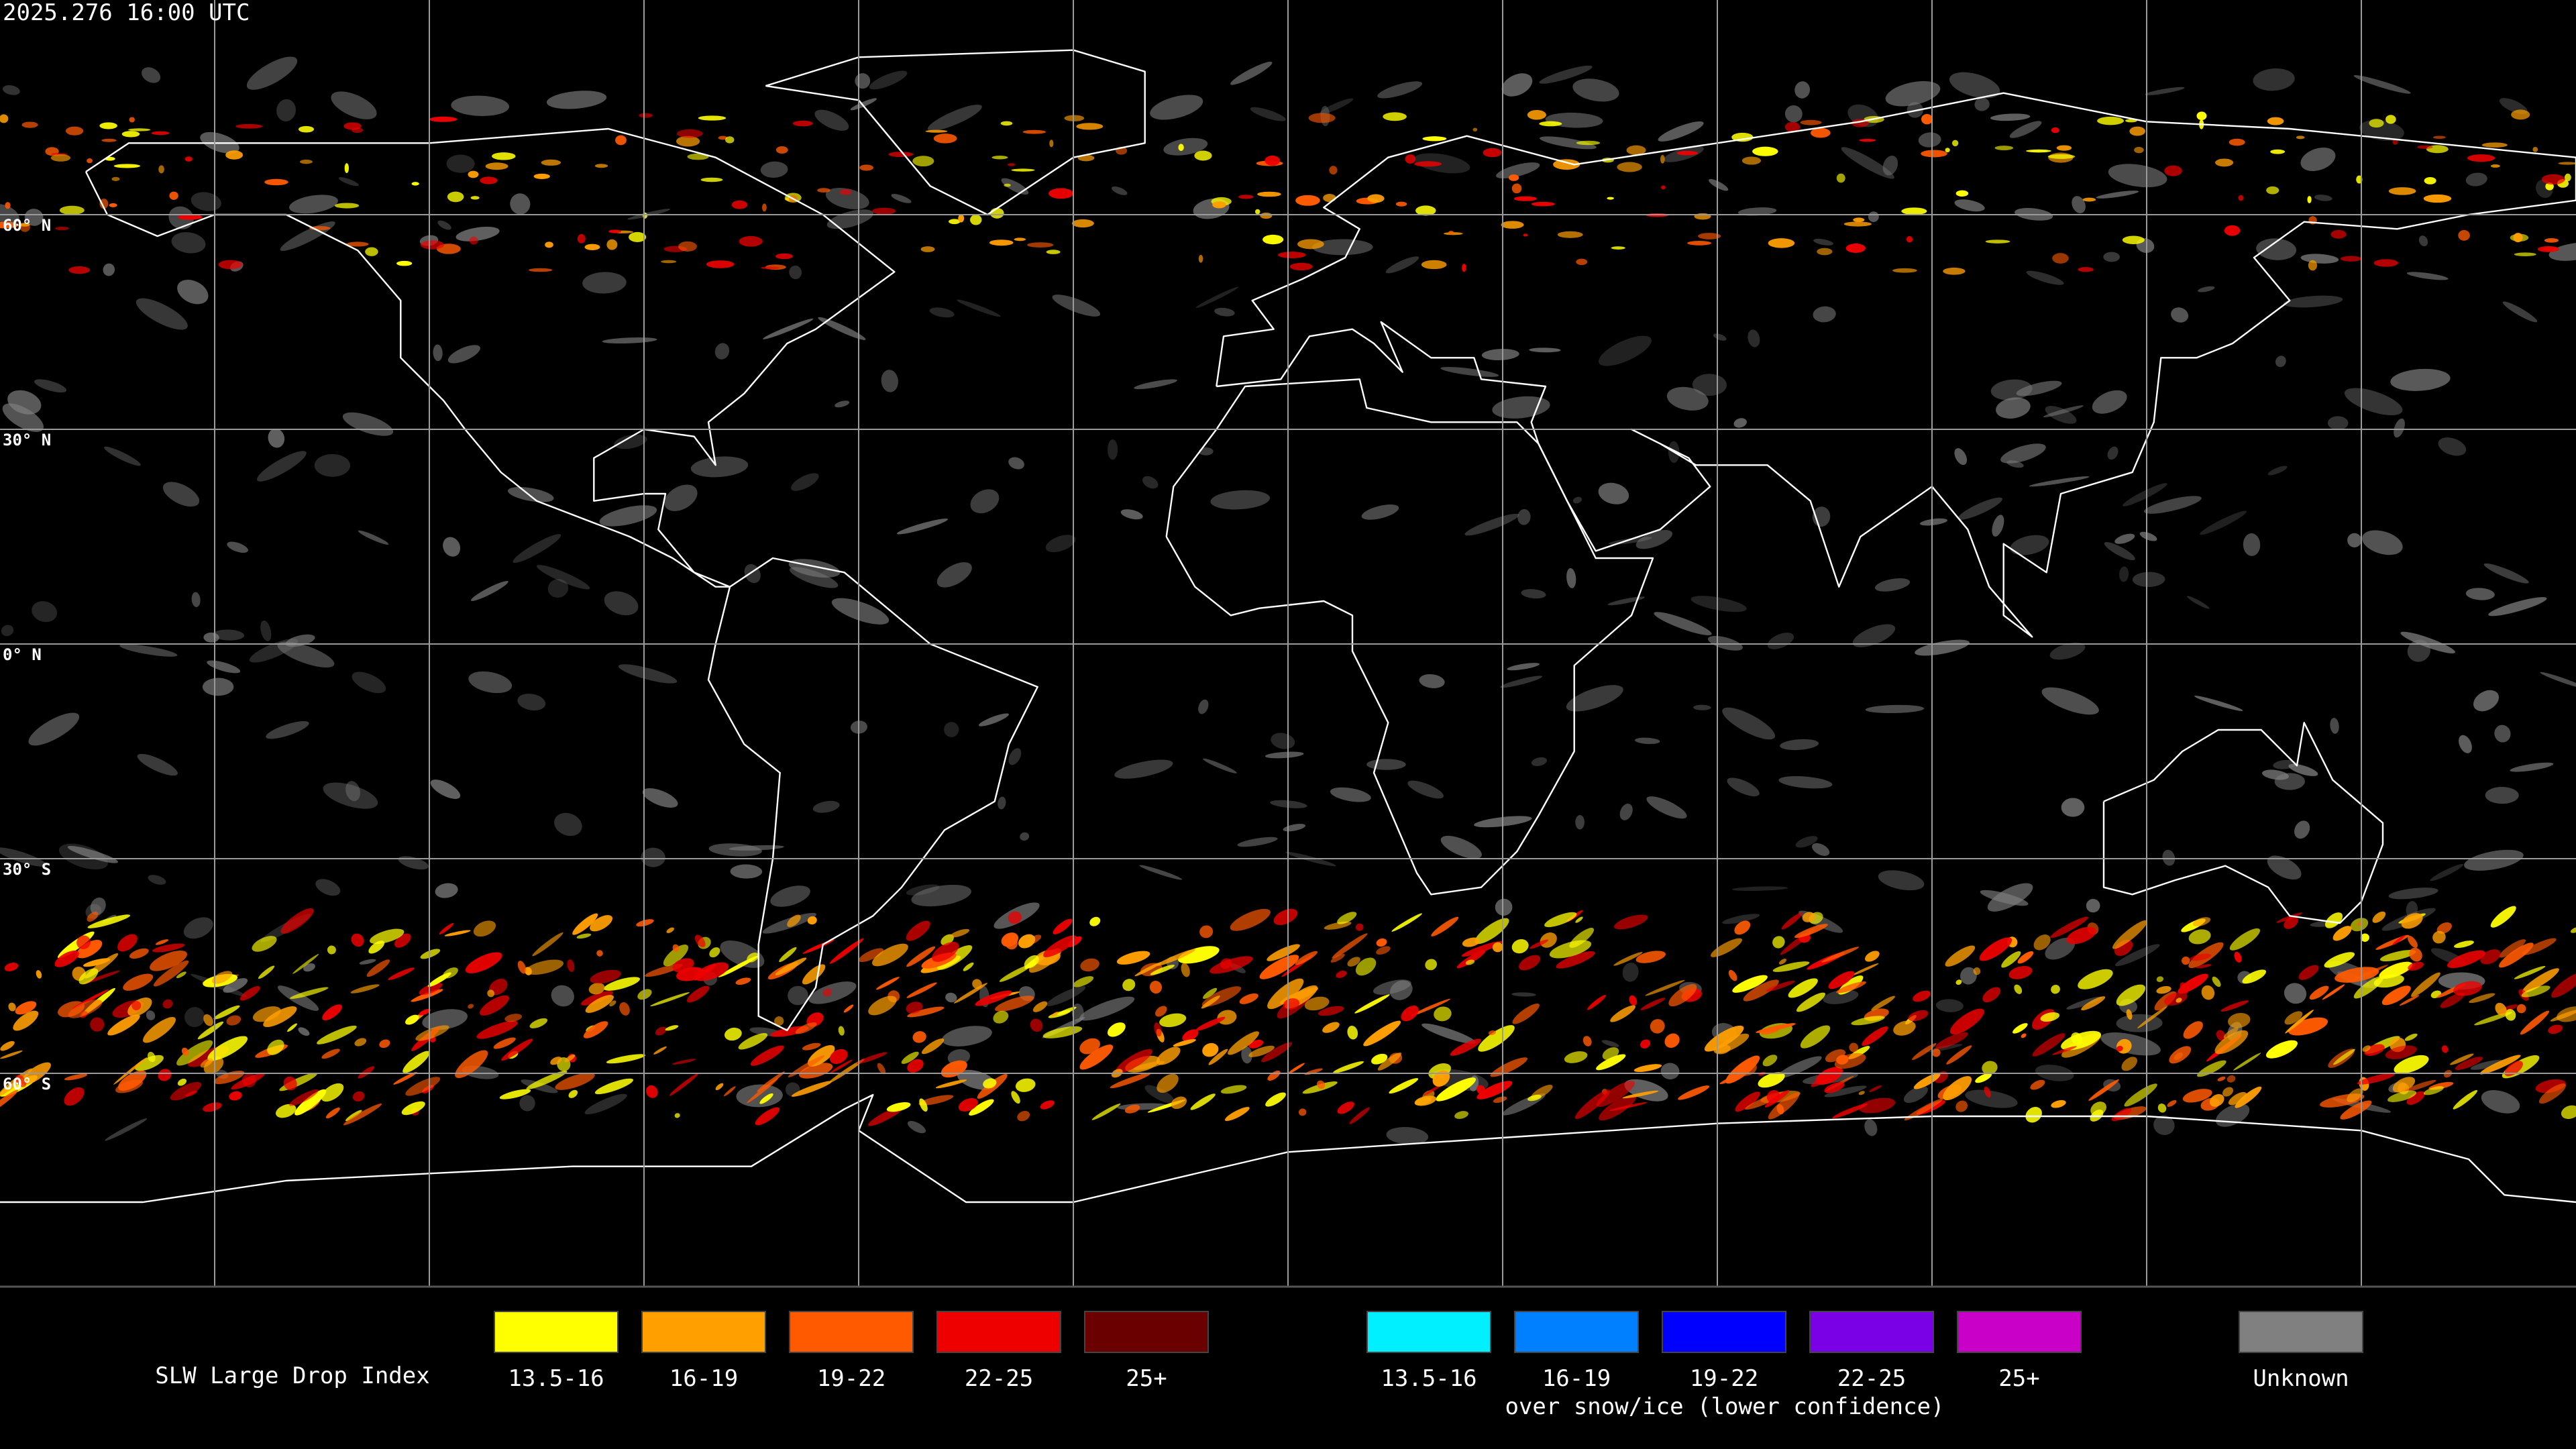 The width and height of the screenshot is (2576, 1449). Describe the element at coordinates (998, 1332) in the screenshot. I see `legend-swatch` at that location.